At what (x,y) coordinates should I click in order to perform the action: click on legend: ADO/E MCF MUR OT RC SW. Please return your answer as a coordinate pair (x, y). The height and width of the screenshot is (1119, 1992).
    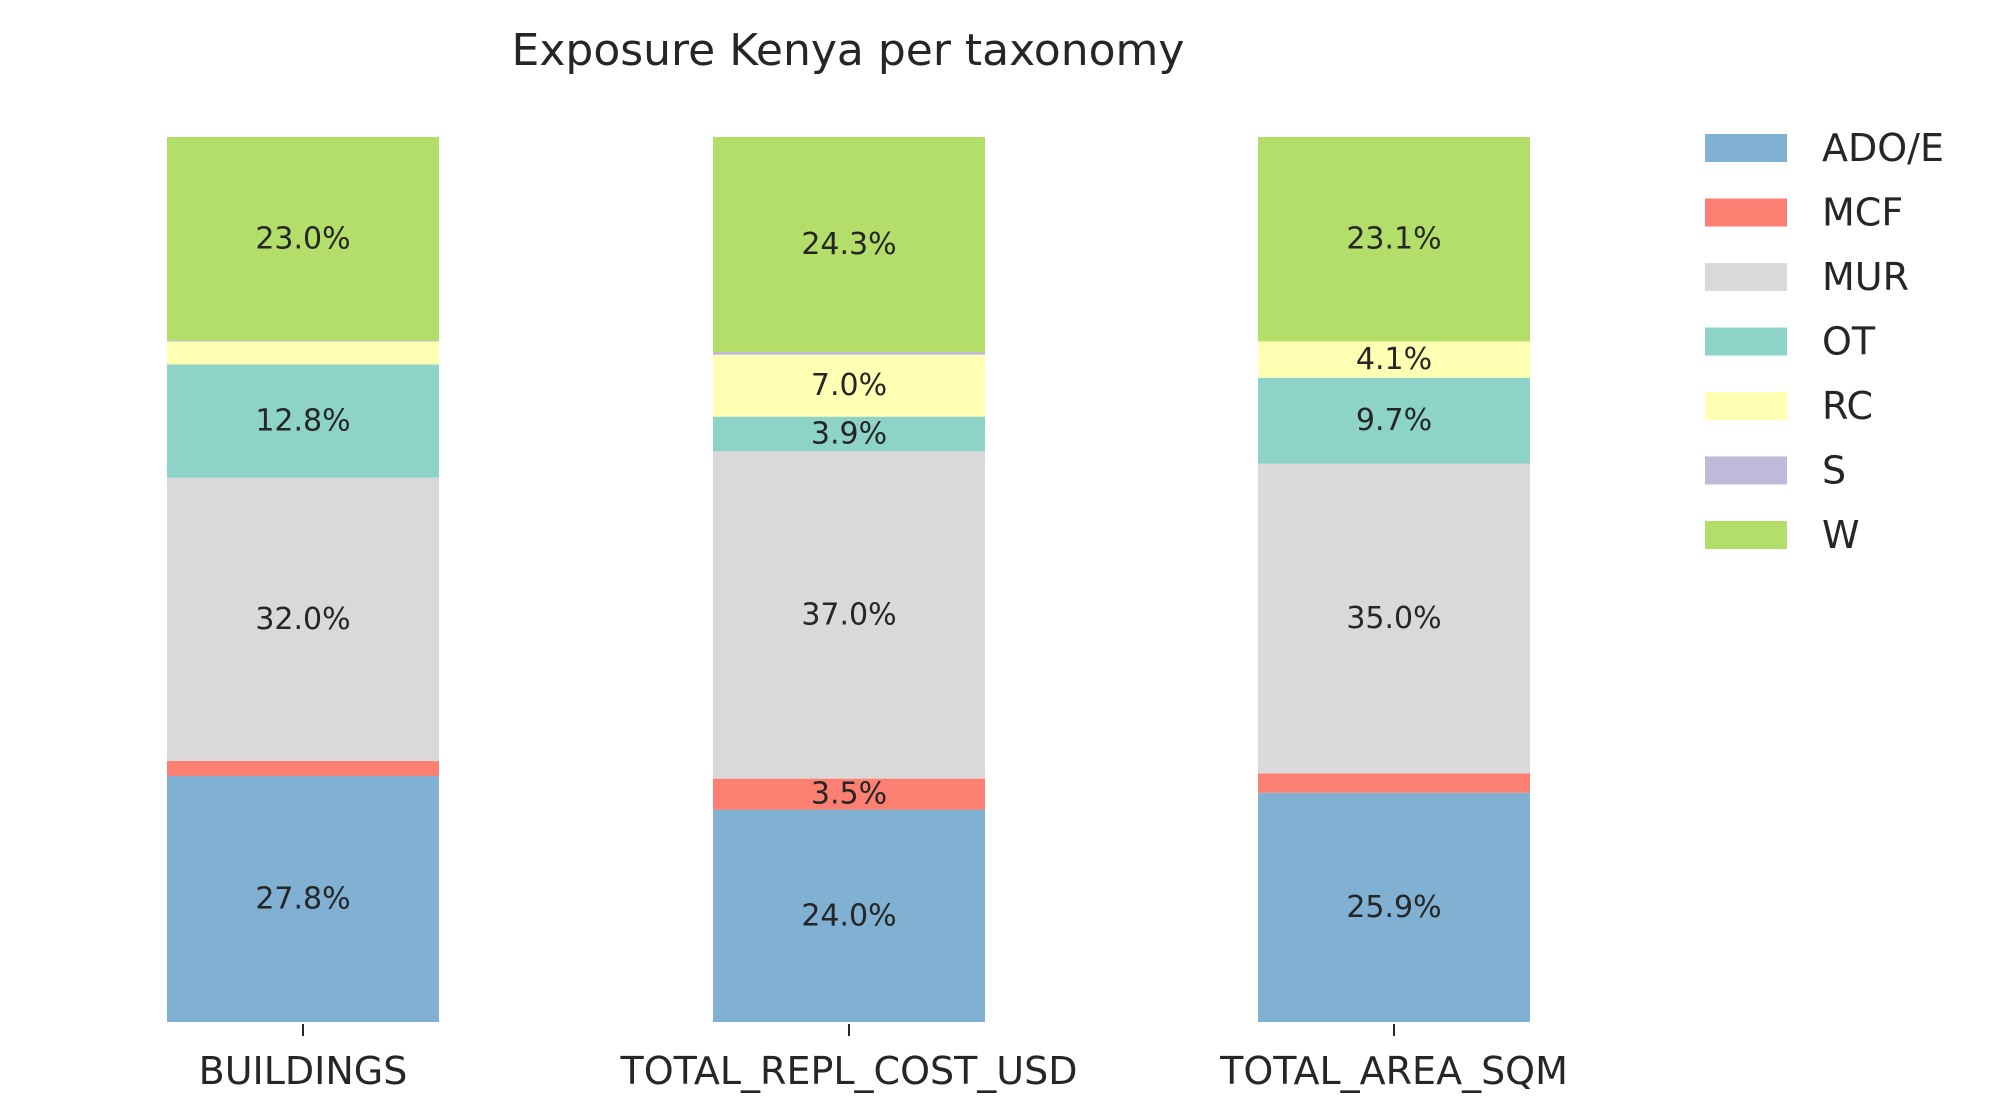
    Looking at the image, I should click on (1824, 341).